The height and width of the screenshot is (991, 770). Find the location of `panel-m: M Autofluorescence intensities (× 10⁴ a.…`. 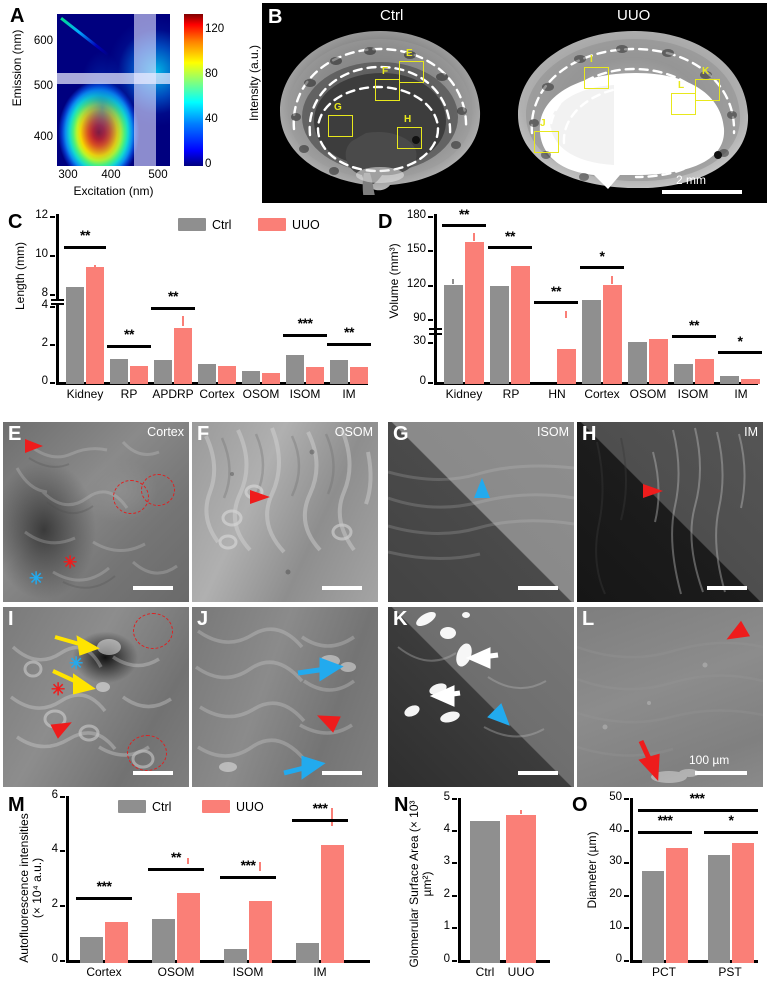

panel-m: M Autofluorescence intensities (× 10⁴ a.… is located at coordinates (194, 890).